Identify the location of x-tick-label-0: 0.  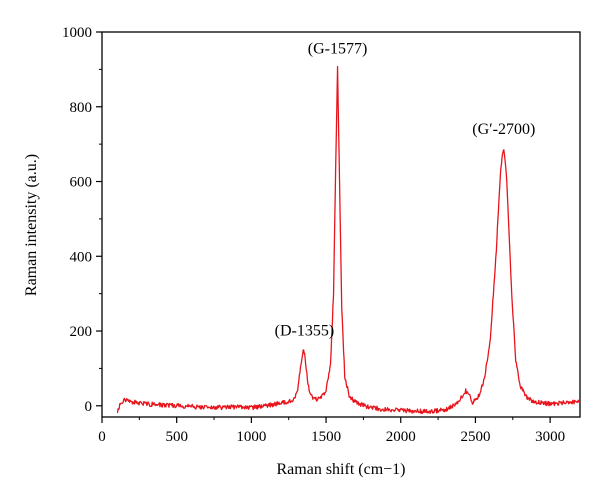
(102, 437).